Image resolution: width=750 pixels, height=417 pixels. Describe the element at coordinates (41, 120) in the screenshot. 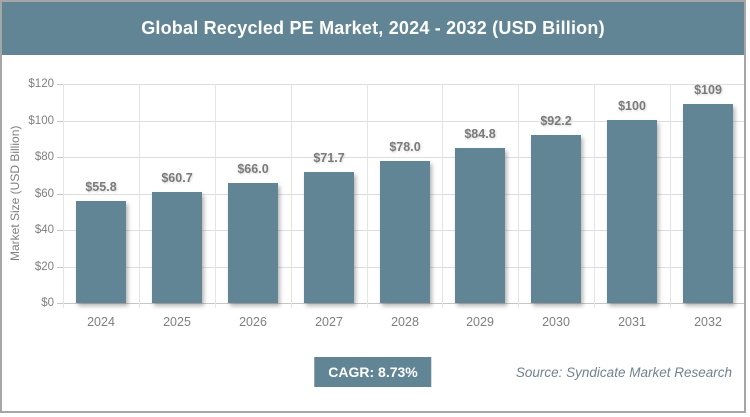

I see `y-tick-label: $100` at that location.